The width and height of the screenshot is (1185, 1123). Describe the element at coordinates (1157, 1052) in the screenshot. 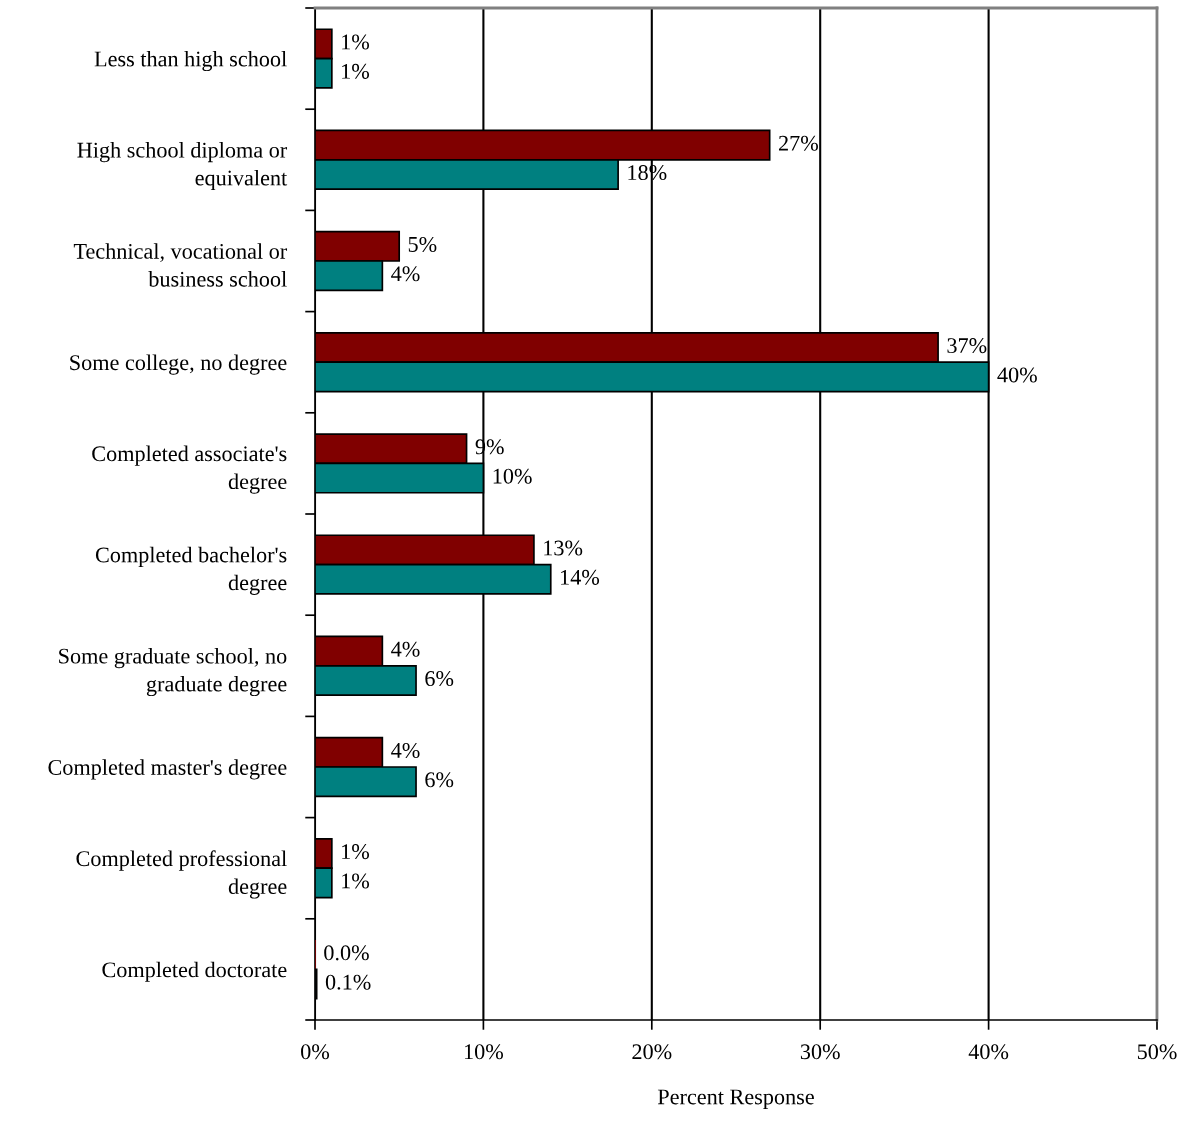

I see `x-tick-label: 50%` at that location.